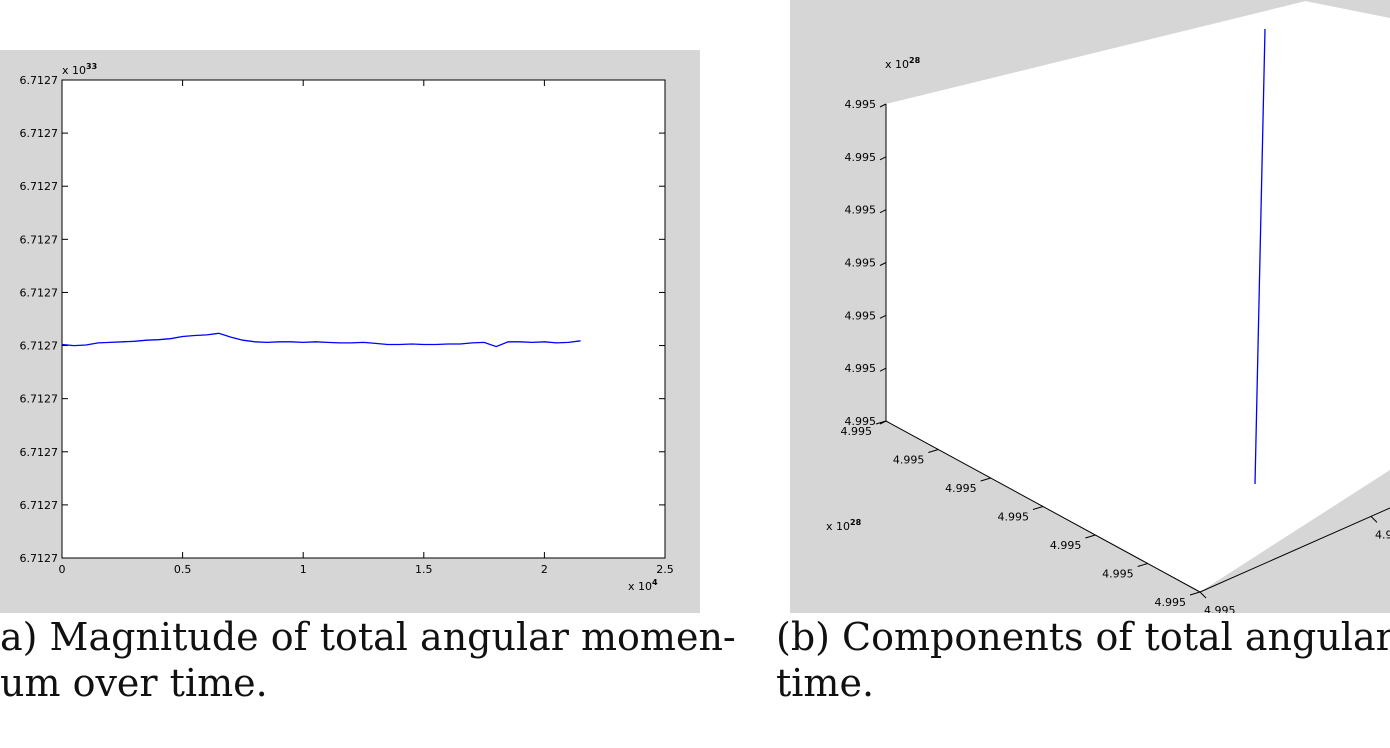  I want to click on chart-a-x-tick-label: 0.5, so click(183, 569).